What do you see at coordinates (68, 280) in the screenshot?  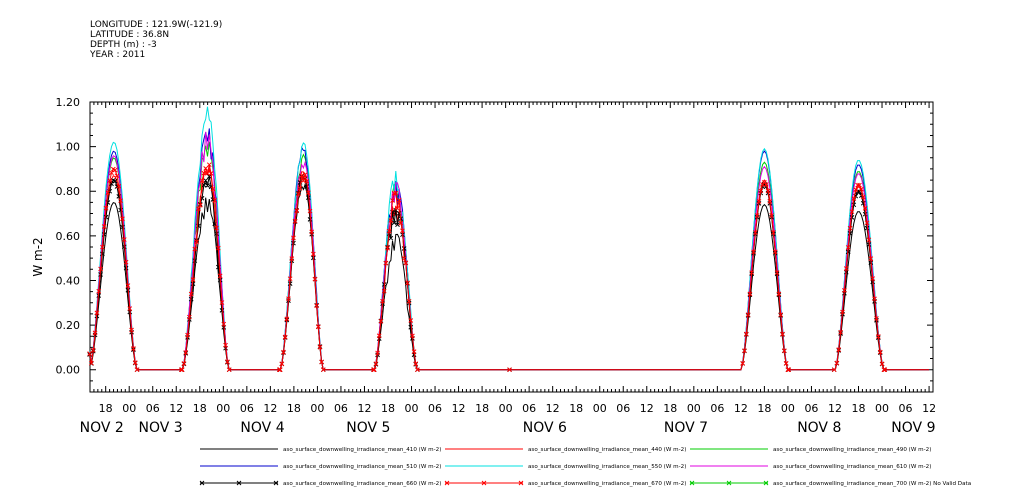 I see `y-tick-label: 0.40` at bounding box center [68, 280].